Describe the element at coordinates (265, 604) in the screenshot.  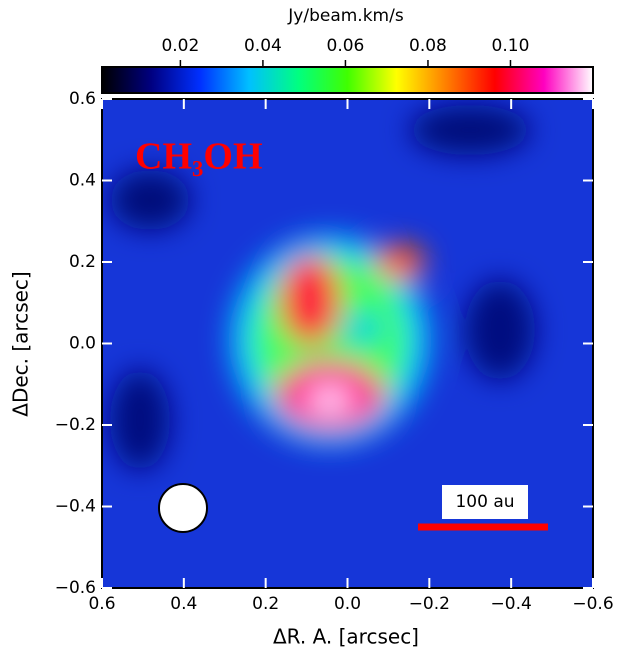
I see `x-tick-label: 0.2` at that location.